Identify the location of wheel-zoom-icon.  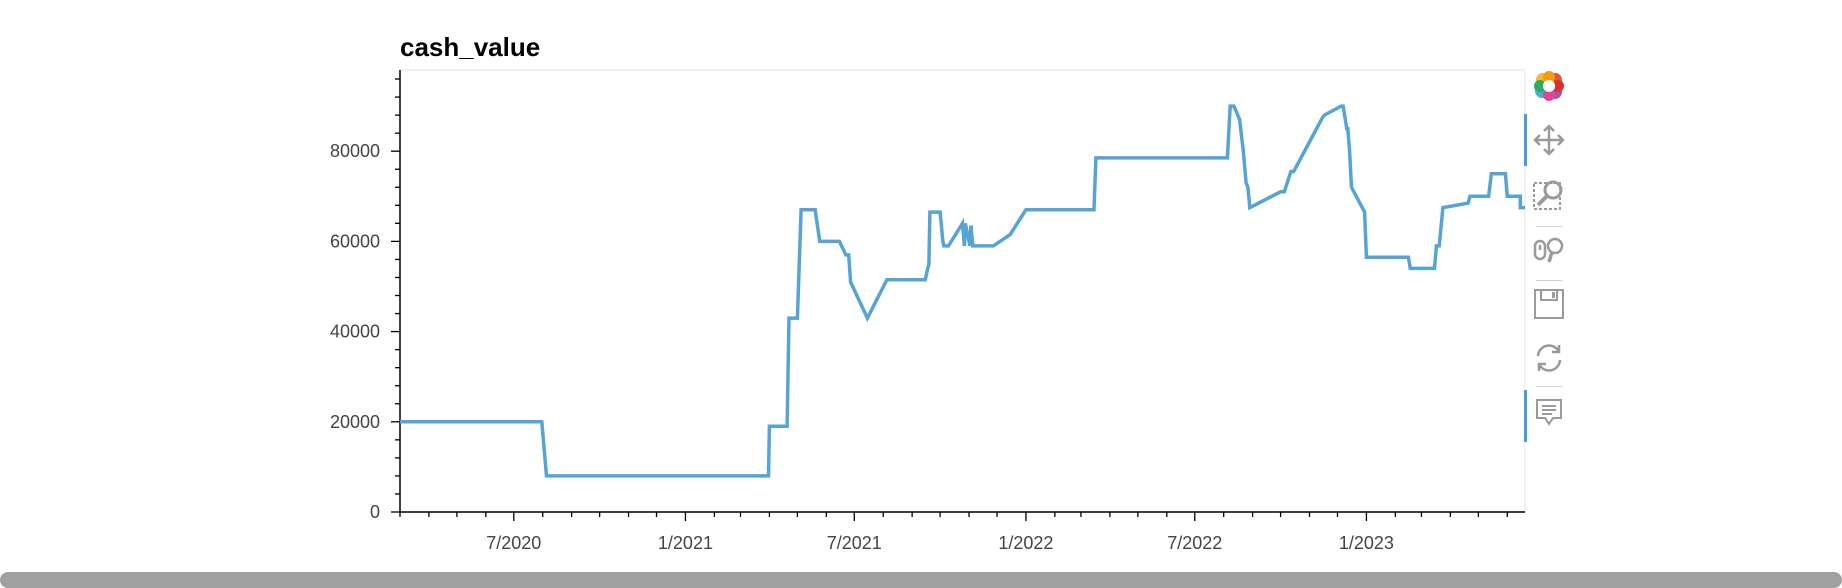
(1549, 250).